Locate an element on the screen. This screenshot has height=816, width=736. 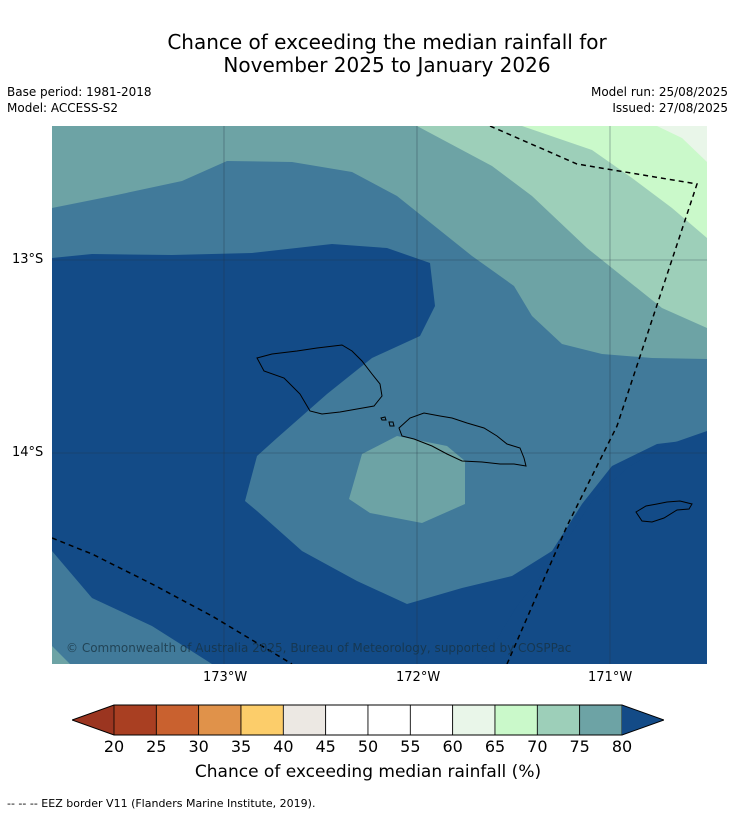
model-text: Model: ACCESS-S2 is located at coordinates (63, 108).